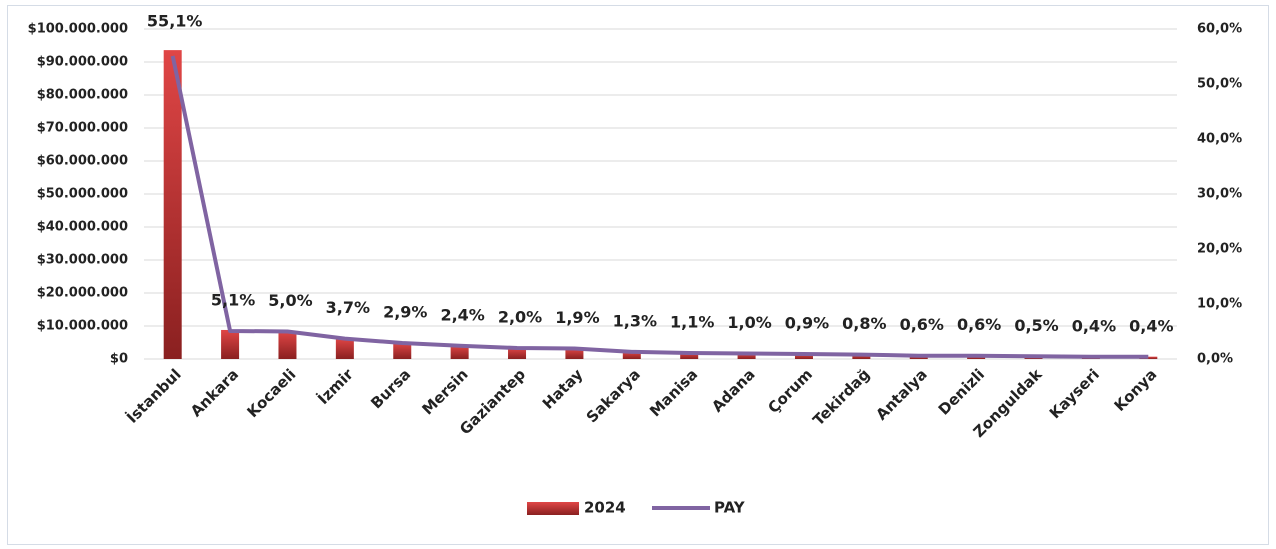  What do you see at coordinates (82, 227) in the screenshot?
I see `y-tick-label: $40.000.000` at bounding box center [82, 227].